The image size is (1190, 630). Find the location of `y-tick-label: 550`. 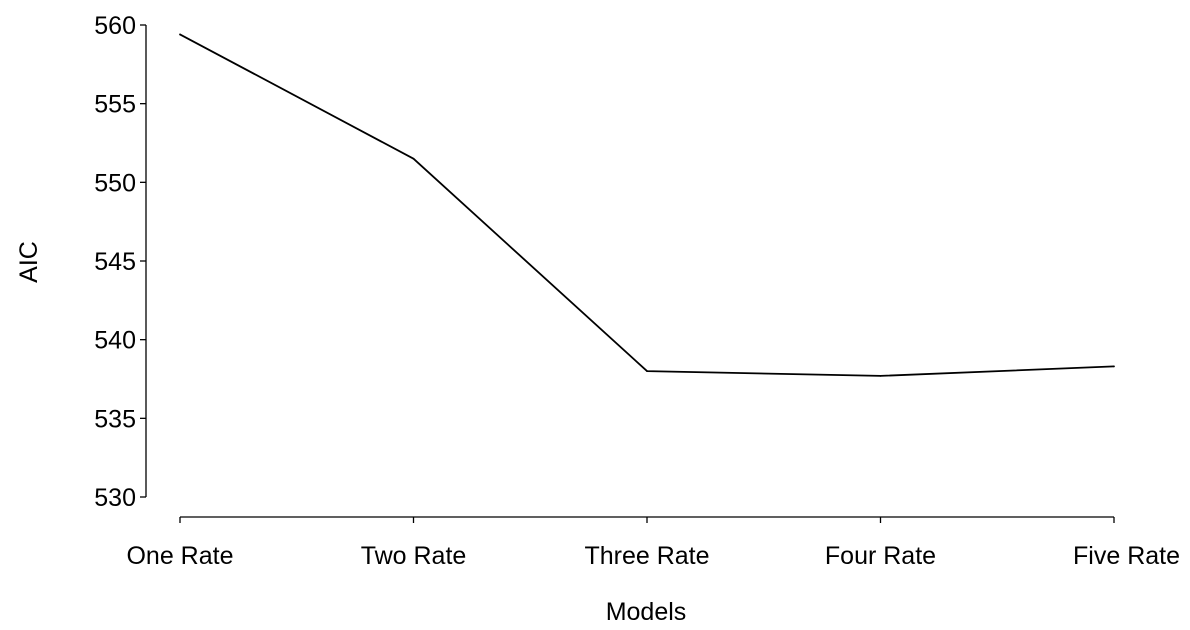

y-tick-label: 550 is located at coordinates (115, 183).